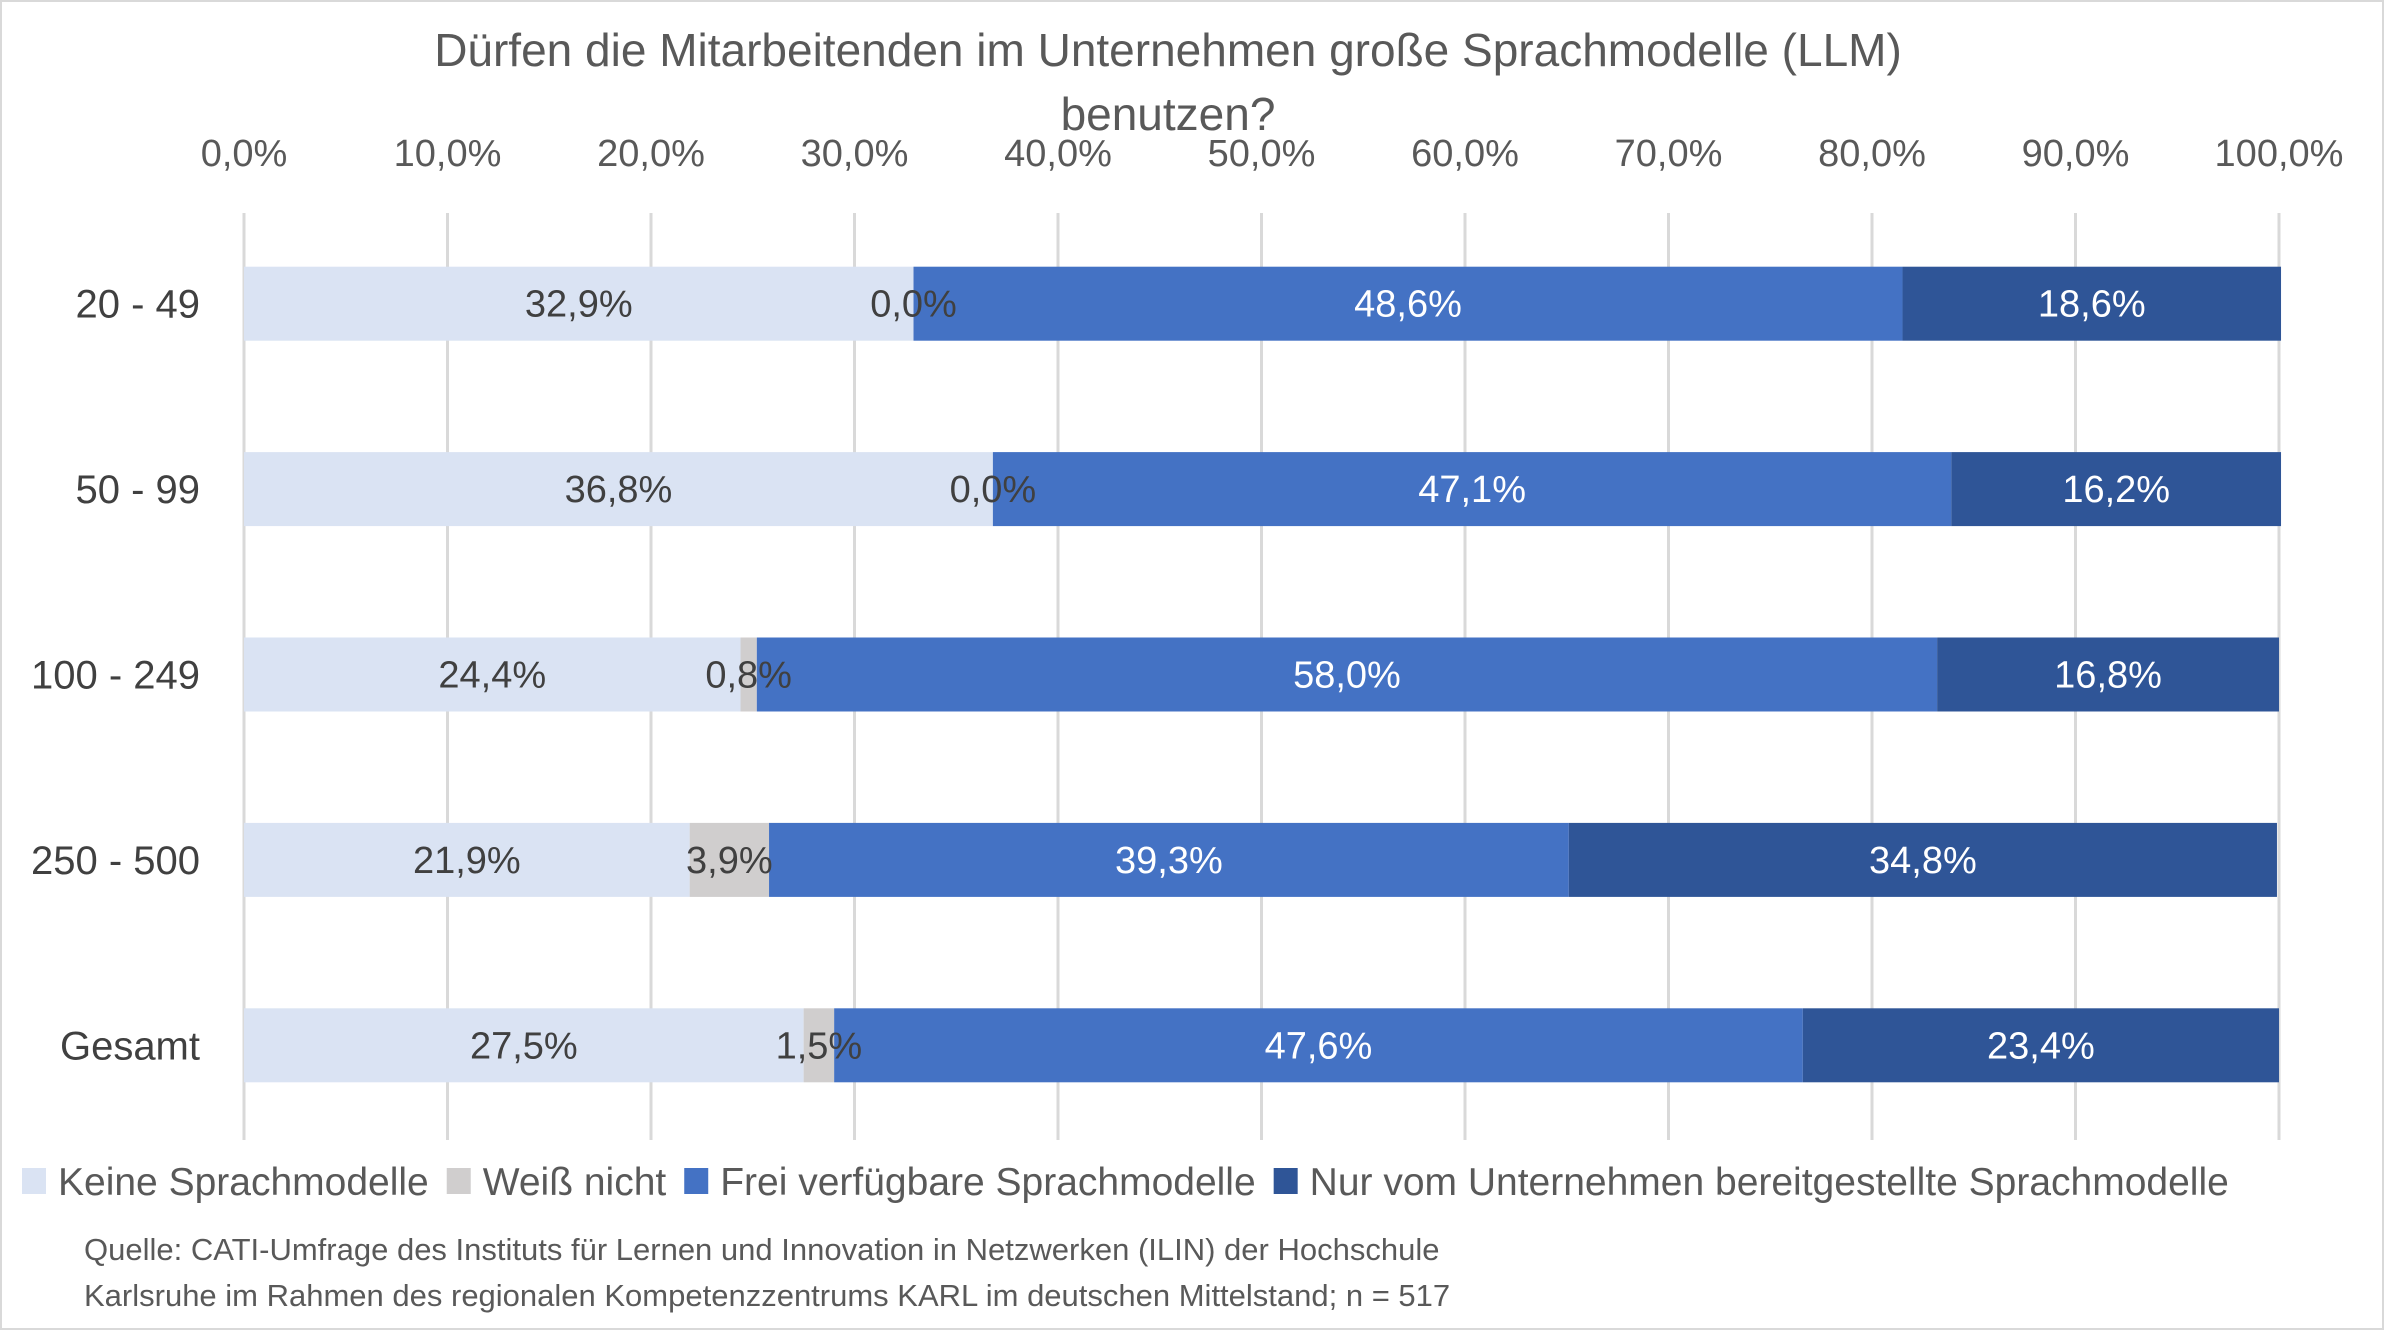 The height and width of the screenshot is (1332, 2384). I want to click on data-label: 27,5%, so click(524, 1046).